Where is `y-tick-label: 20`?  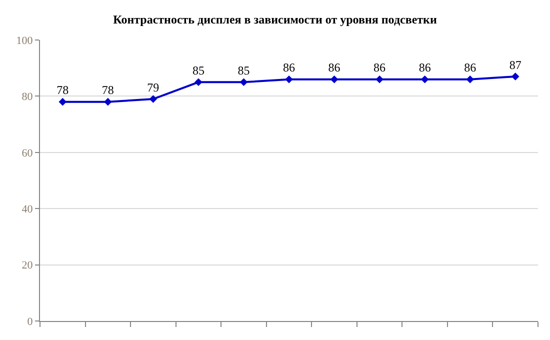 y-tick-label: 20 is located at coordinates (28, 266).